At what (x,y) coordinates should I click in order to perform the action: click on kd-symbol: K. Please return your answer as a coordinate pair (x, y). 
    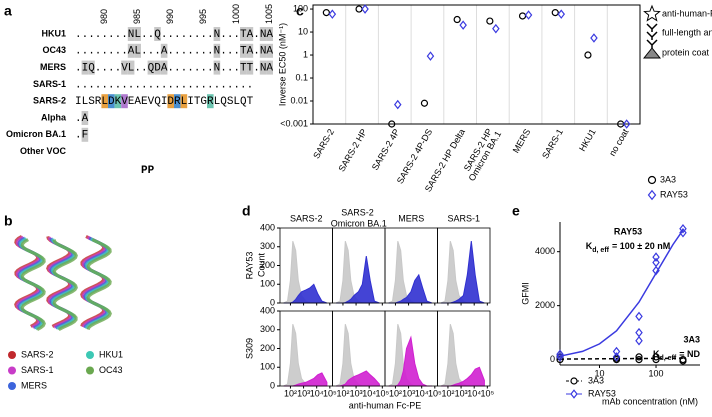
    Looking at the image, I should click on (656, 354).